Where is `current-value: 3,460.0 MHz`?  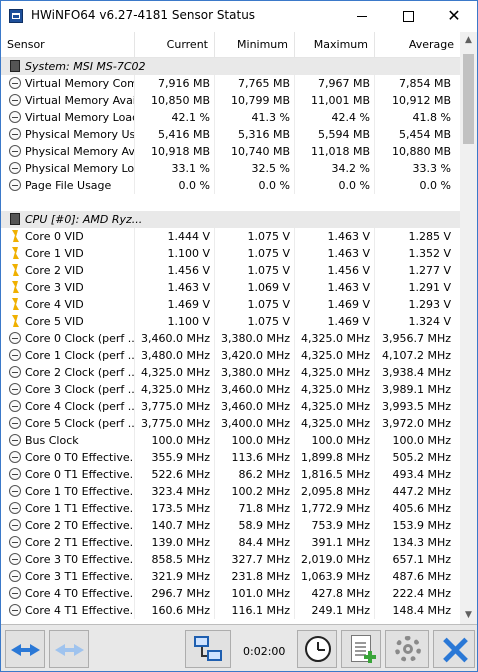
current-value: 3,460.0 MHz is located at coordinates (175, 338).